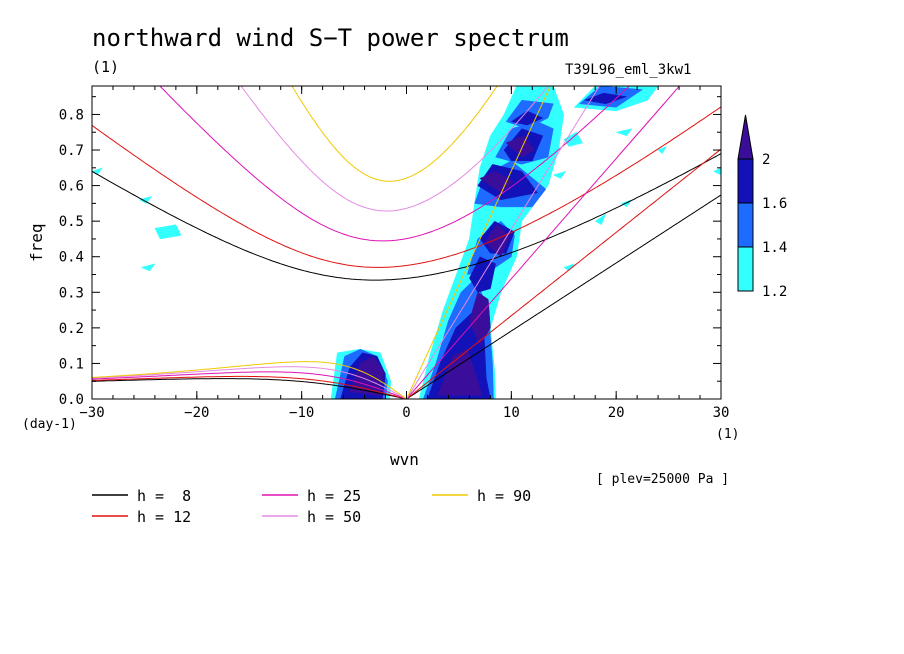 This screenshot has height=654, width=904. Describe the element at coordinates (766, 160) in the screenshot. I see `colorbar-label: 2` at that location.